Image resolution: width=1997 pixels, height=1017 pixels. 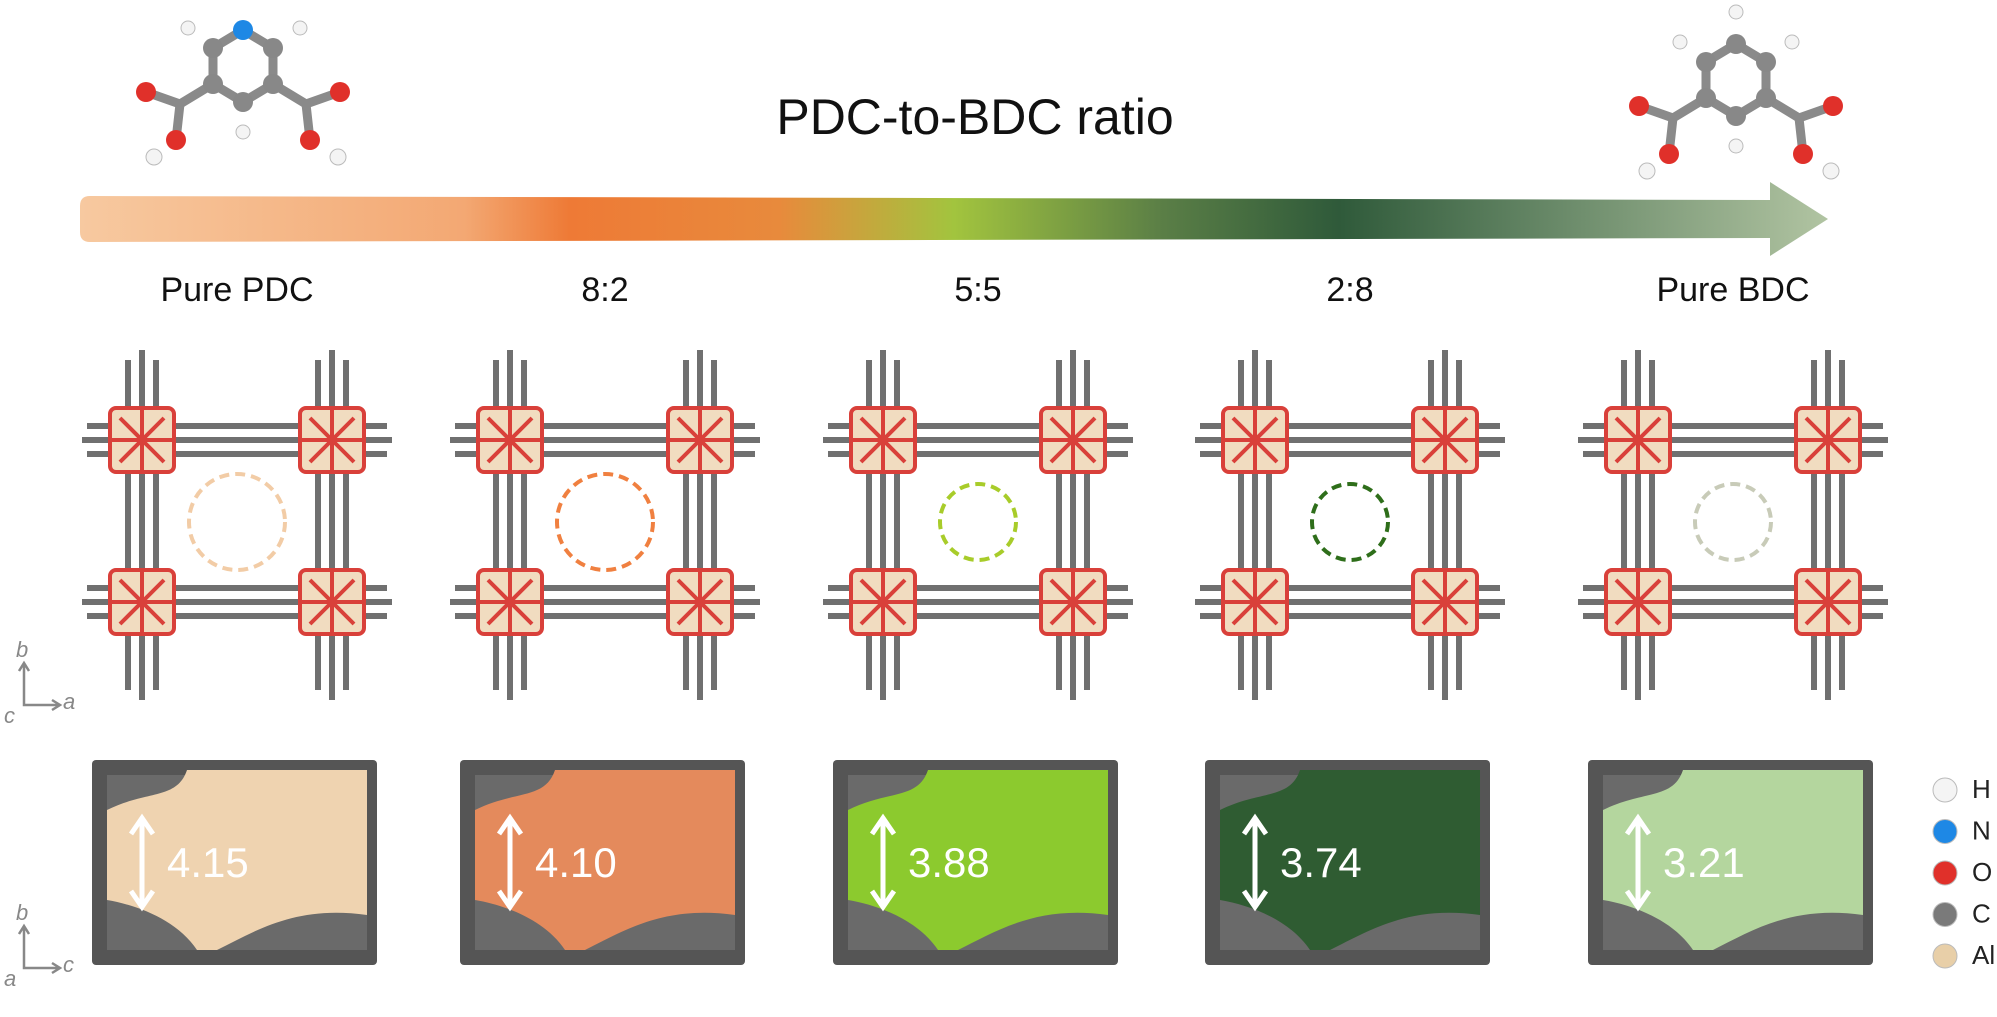 What do you see at coordinates (974, 117) in the screenshot?
I see `title: PDC-to-BDC ratio` at bounding box center [974, 117].